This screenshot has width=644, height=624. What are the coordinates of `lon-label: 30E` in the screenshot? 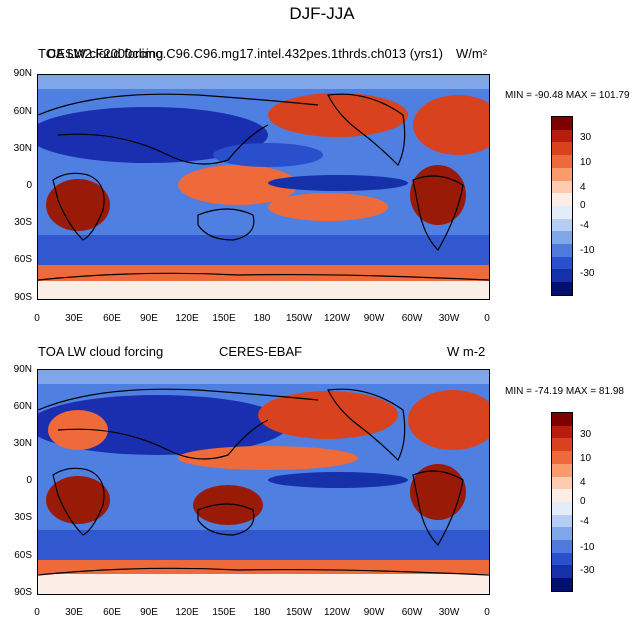 It's located at (74, 318).